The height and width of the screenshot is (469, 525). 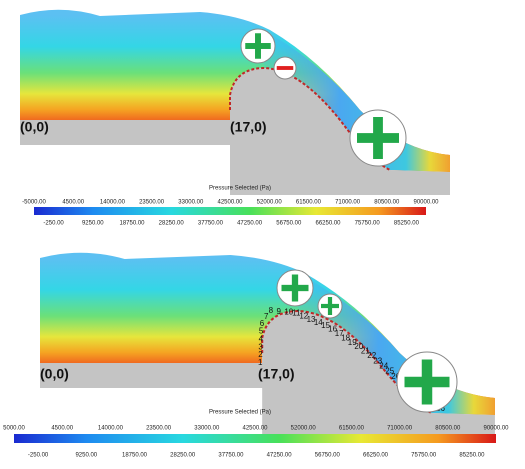 I want to click on colorbar-label: -5000.00, so click(x=34, y=203).